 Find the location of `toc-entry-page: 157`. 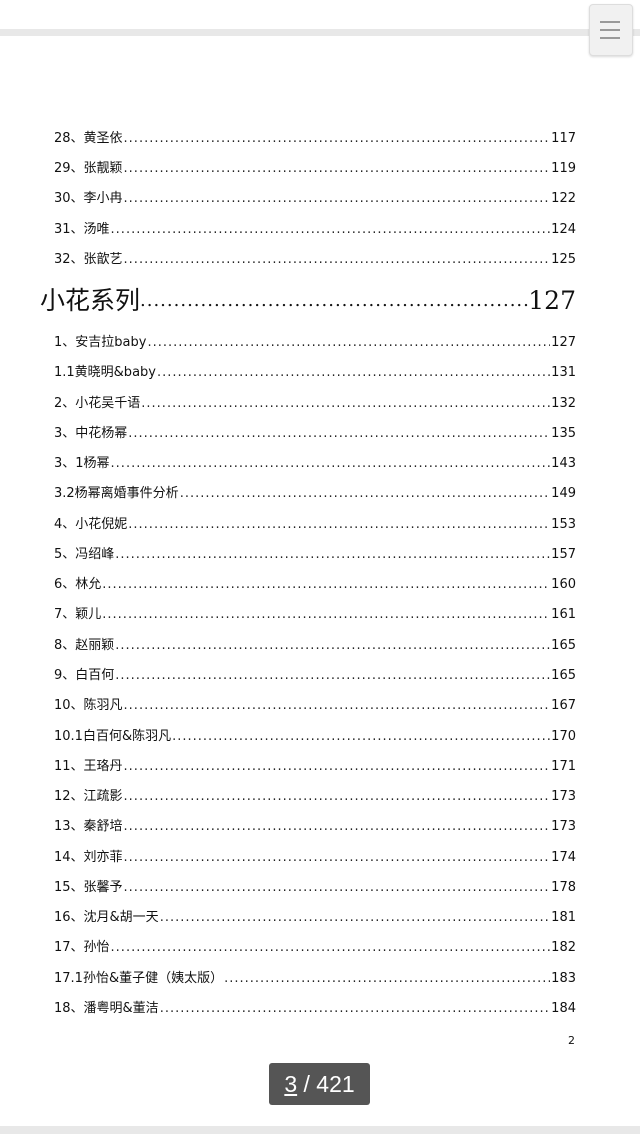

toc-entry-page: 157 is located at coordinates (563, 554).